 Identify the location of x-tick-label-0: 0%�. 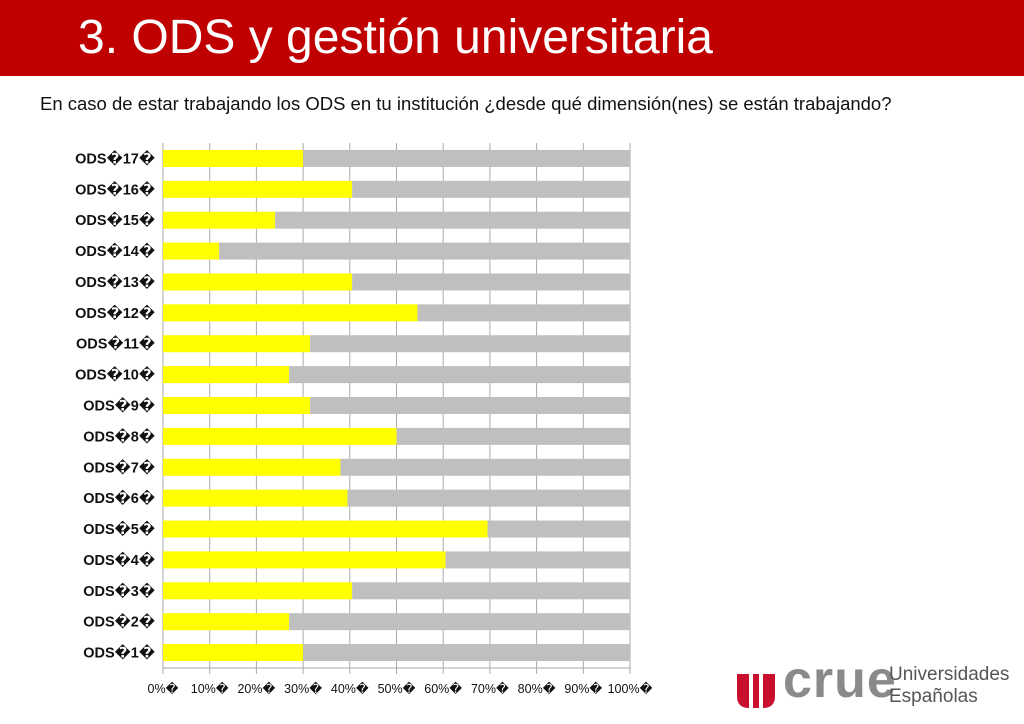
(163, 688).